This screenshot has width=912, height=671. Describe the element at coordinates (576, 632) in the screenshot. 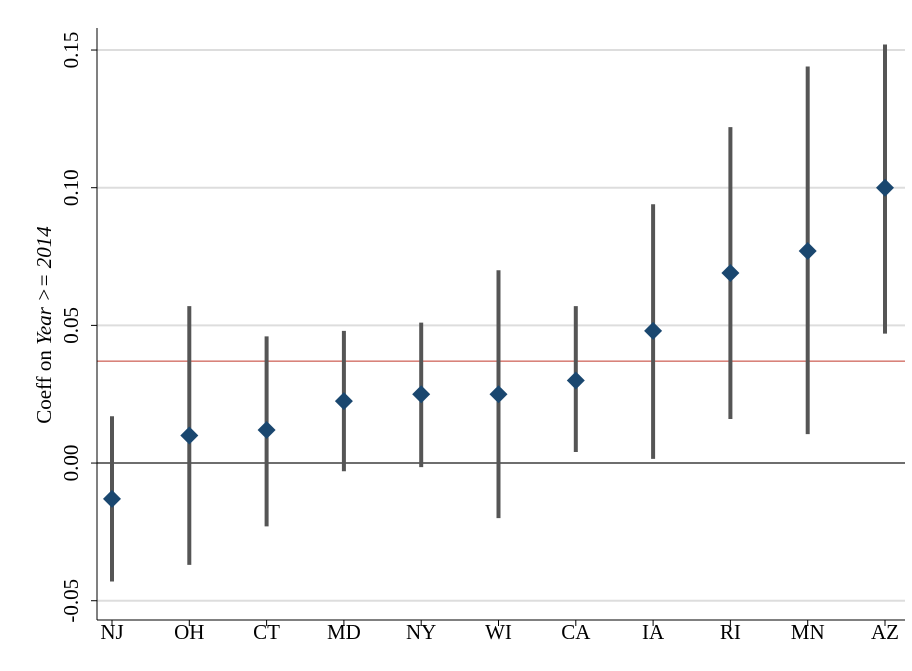

I see `x-tick-label: CA` at that location.